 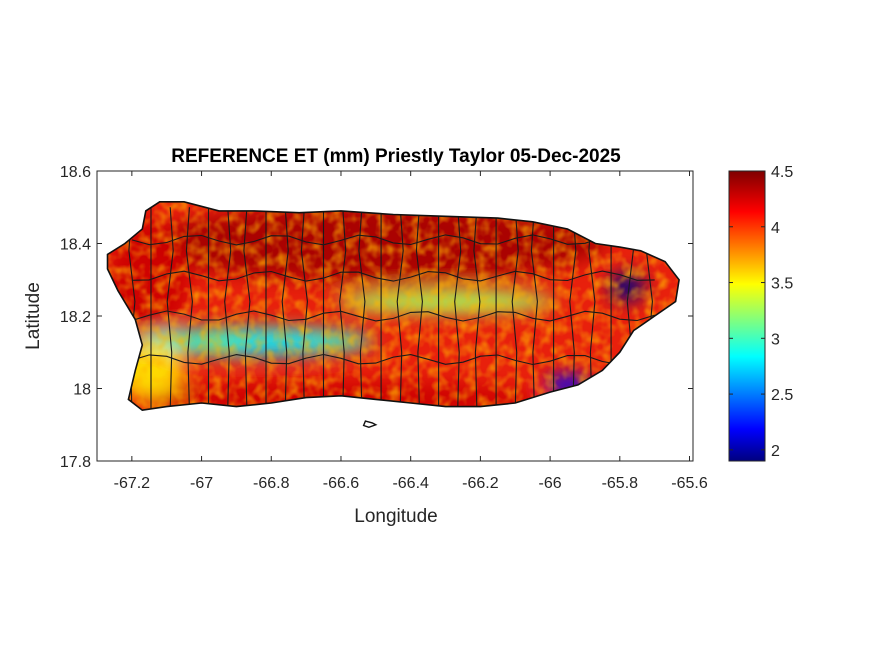 What do you see at coordinates (747, 316) in the screenshot?
I see `colorbar` at bounding box center [747, 316].